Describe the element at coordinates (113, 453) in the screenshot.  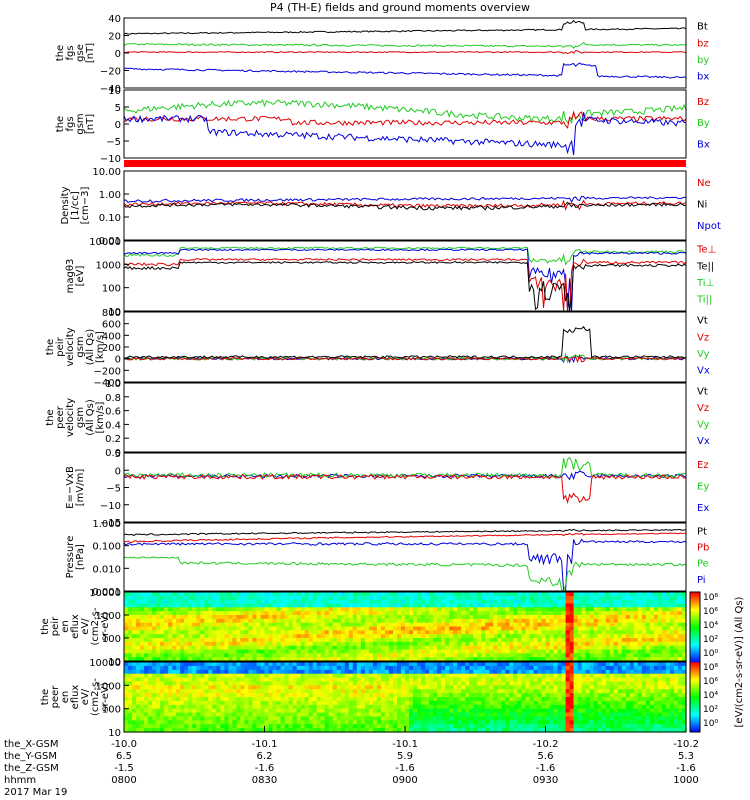
I see `y-tick-label: 0.0` at that location.